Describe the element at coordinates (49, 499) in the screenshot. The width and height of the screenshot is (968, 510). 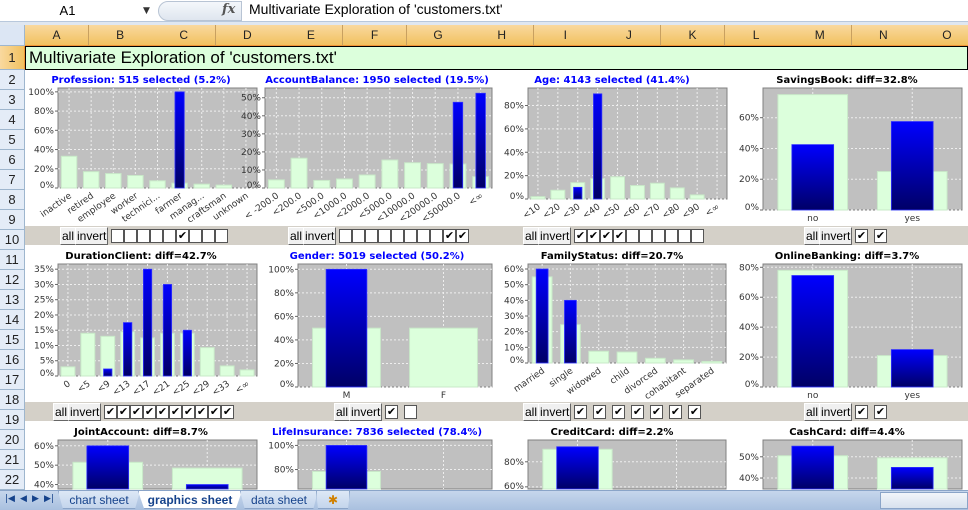
I see `last-sheet-icon: ▶|` at that location.